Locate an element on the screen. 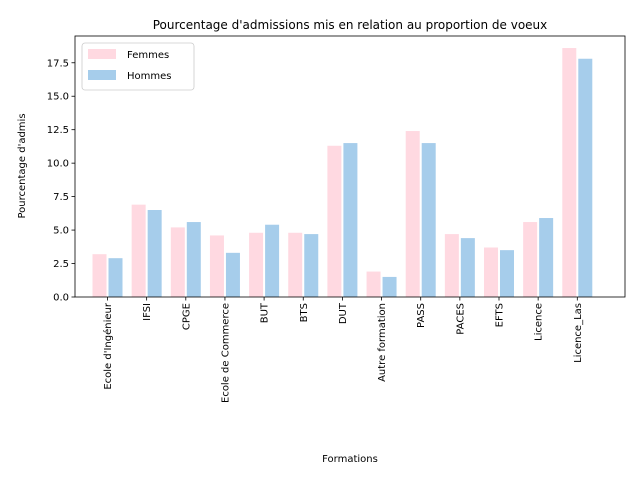 The height and width of the screenshot is (480, 640). x-tick-label: Licence_Las is located at coordinates (578, 333).